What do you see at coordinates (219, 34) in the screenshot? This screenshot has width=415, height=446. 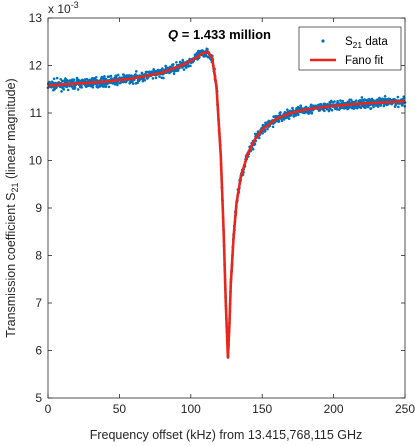 I see `q-annotation: Q = 1.433 million` at bounding box center [219, 34].